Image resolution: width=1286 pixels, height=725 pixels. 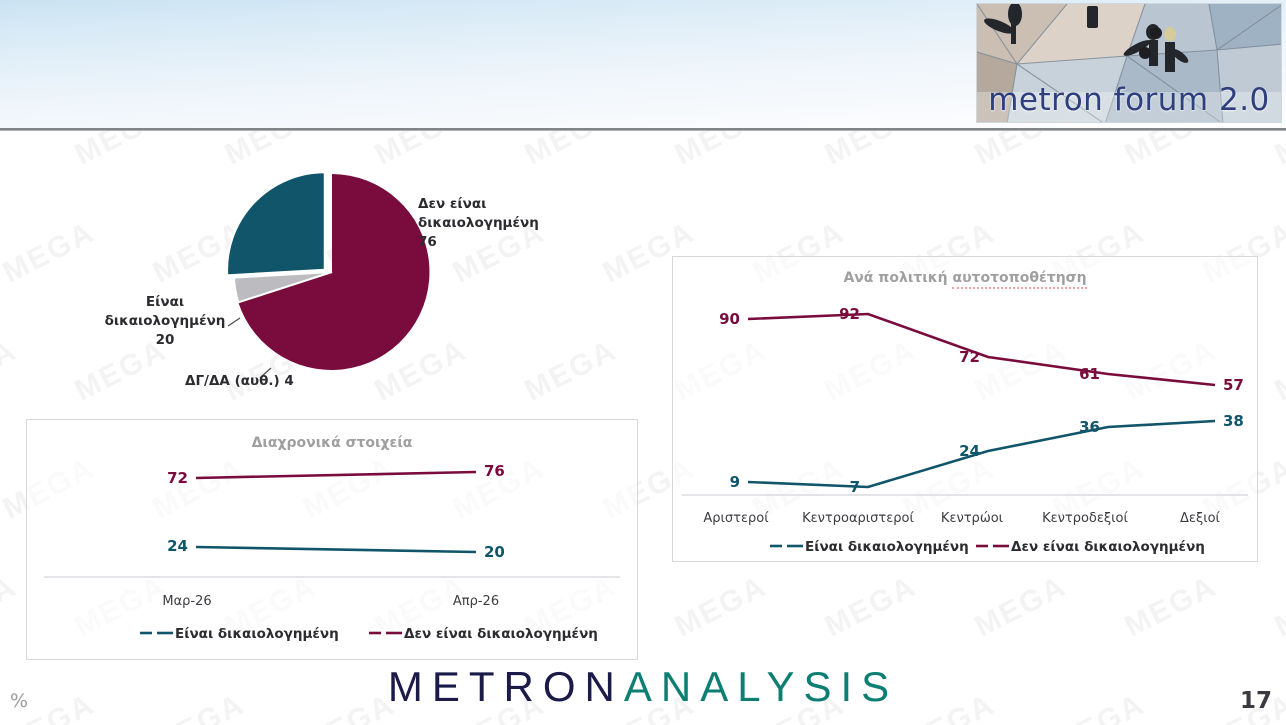 What do you see at coordinates (1089, 374) in the screenshot?
I see `political-value-not-justified-3: 61` at bounding box center [1089, 374].